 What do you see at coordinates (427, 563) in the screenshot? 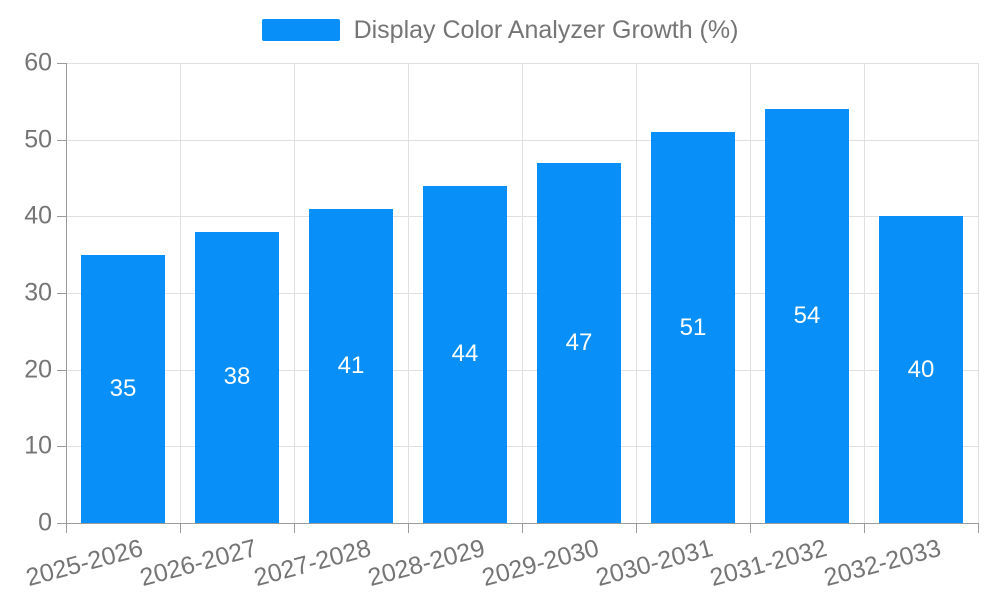
I see `x-axis-label: 2028-2029` at bounding box center [427, 563].